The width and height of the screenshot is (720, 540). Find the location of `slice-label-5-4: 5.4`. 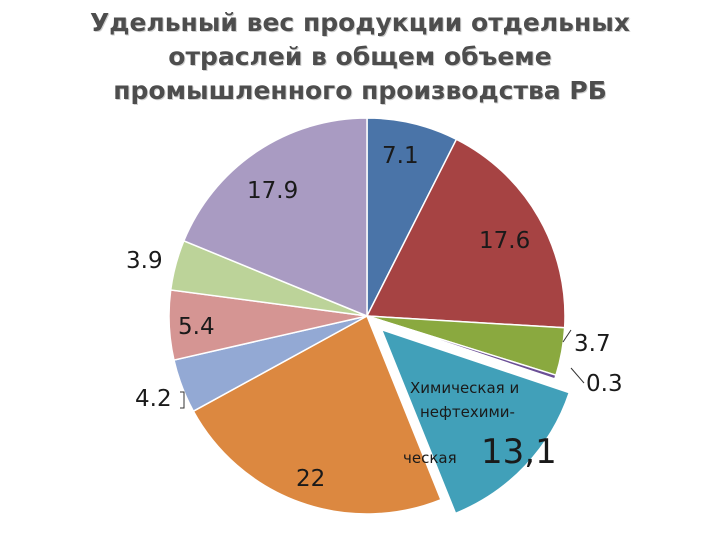

slice-label-5-4: 5.4 is located at coordinates (196, 327).